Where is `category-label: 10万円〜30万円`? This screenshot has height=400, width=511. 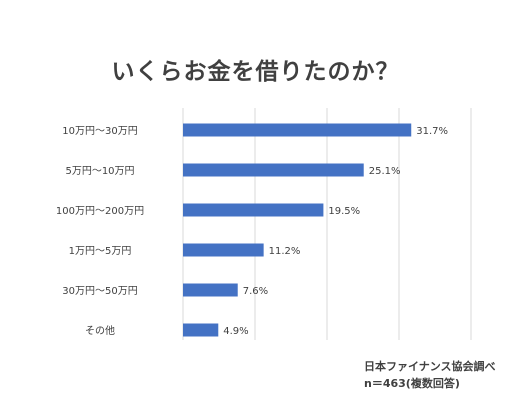
category-label: 10万円〜30万円 is located at coordinates (99, 131).